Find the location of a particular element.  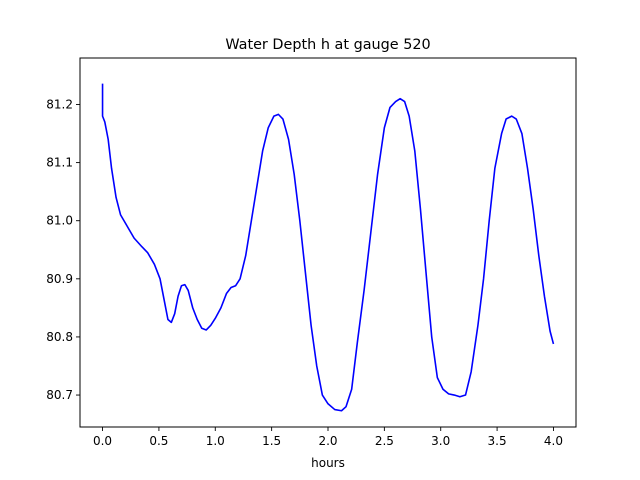

y-tick-label: 80.8 is located at coordinates (59, 337).